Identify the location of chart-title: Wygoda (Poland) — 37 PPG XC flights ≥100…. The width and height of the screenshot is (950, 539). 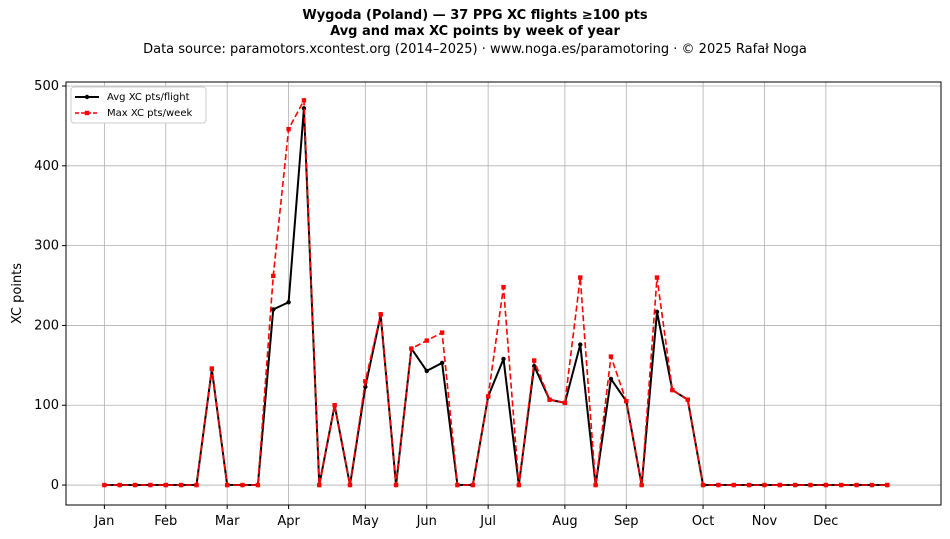
(475, 15).